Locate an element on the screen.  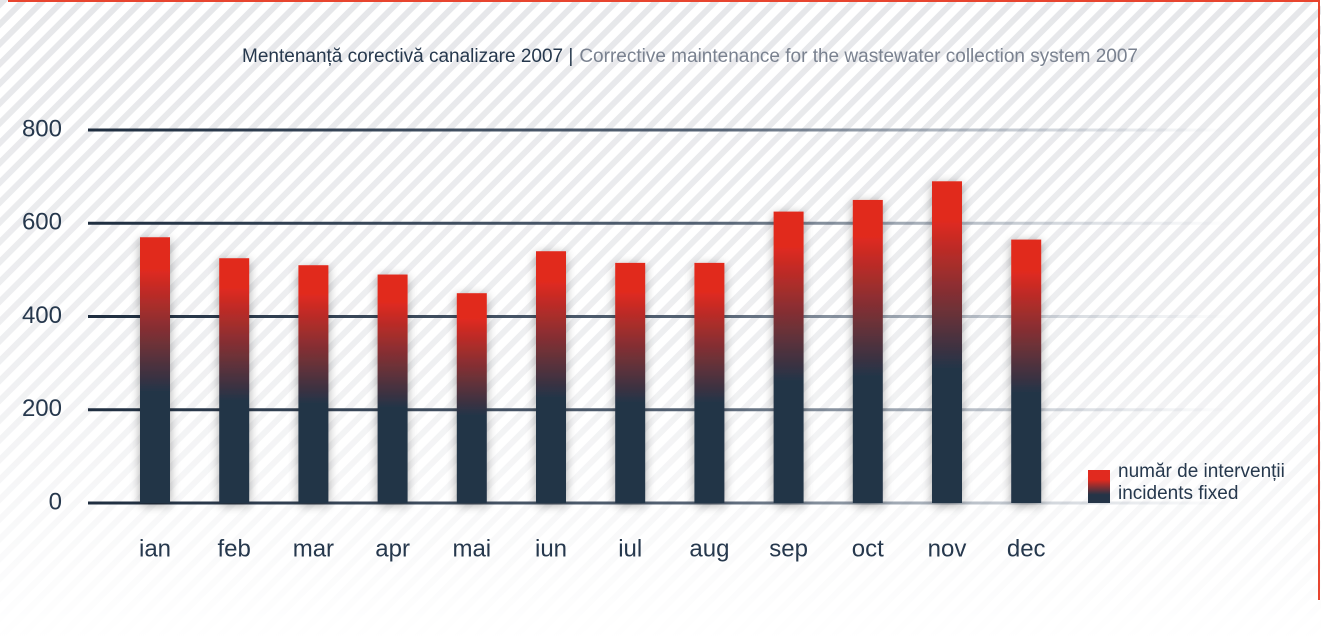
chart-title: Mentenanță corectivă canalizare 2007 | is located at coordinates (407, 56).